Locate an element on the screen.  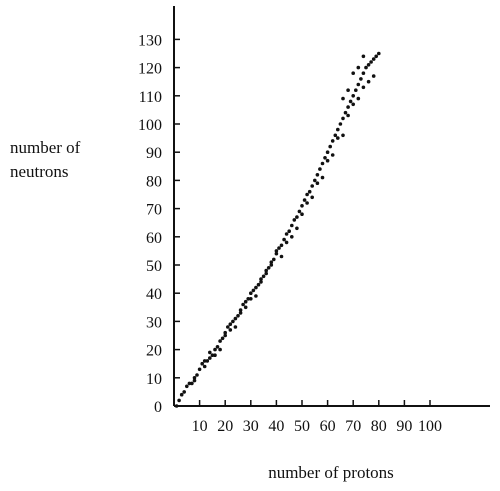
y-tick-label: 100 is located at coordinates (150, 125).